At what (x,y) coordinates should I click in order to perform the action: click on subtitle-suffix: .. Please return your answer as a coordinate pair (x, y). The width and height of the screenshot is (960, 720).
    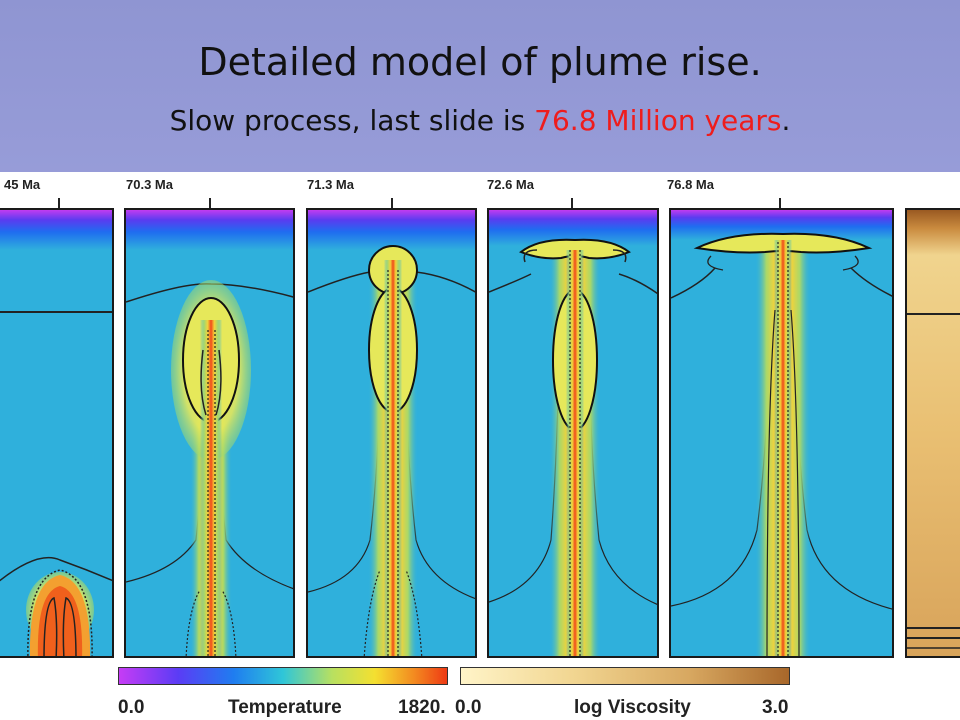
    Looking at the image, I should click on (786, 120).